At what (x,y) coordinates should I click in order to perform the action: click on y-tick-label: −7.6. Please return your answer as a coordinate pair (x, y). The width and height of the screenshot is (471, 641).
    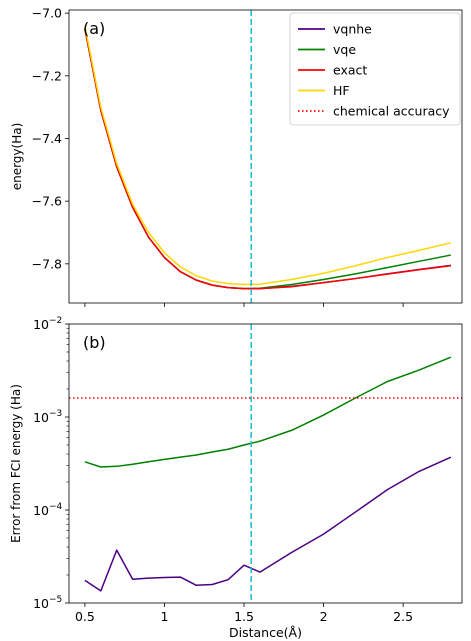
    Looking at the image, I should click on (47, 201).